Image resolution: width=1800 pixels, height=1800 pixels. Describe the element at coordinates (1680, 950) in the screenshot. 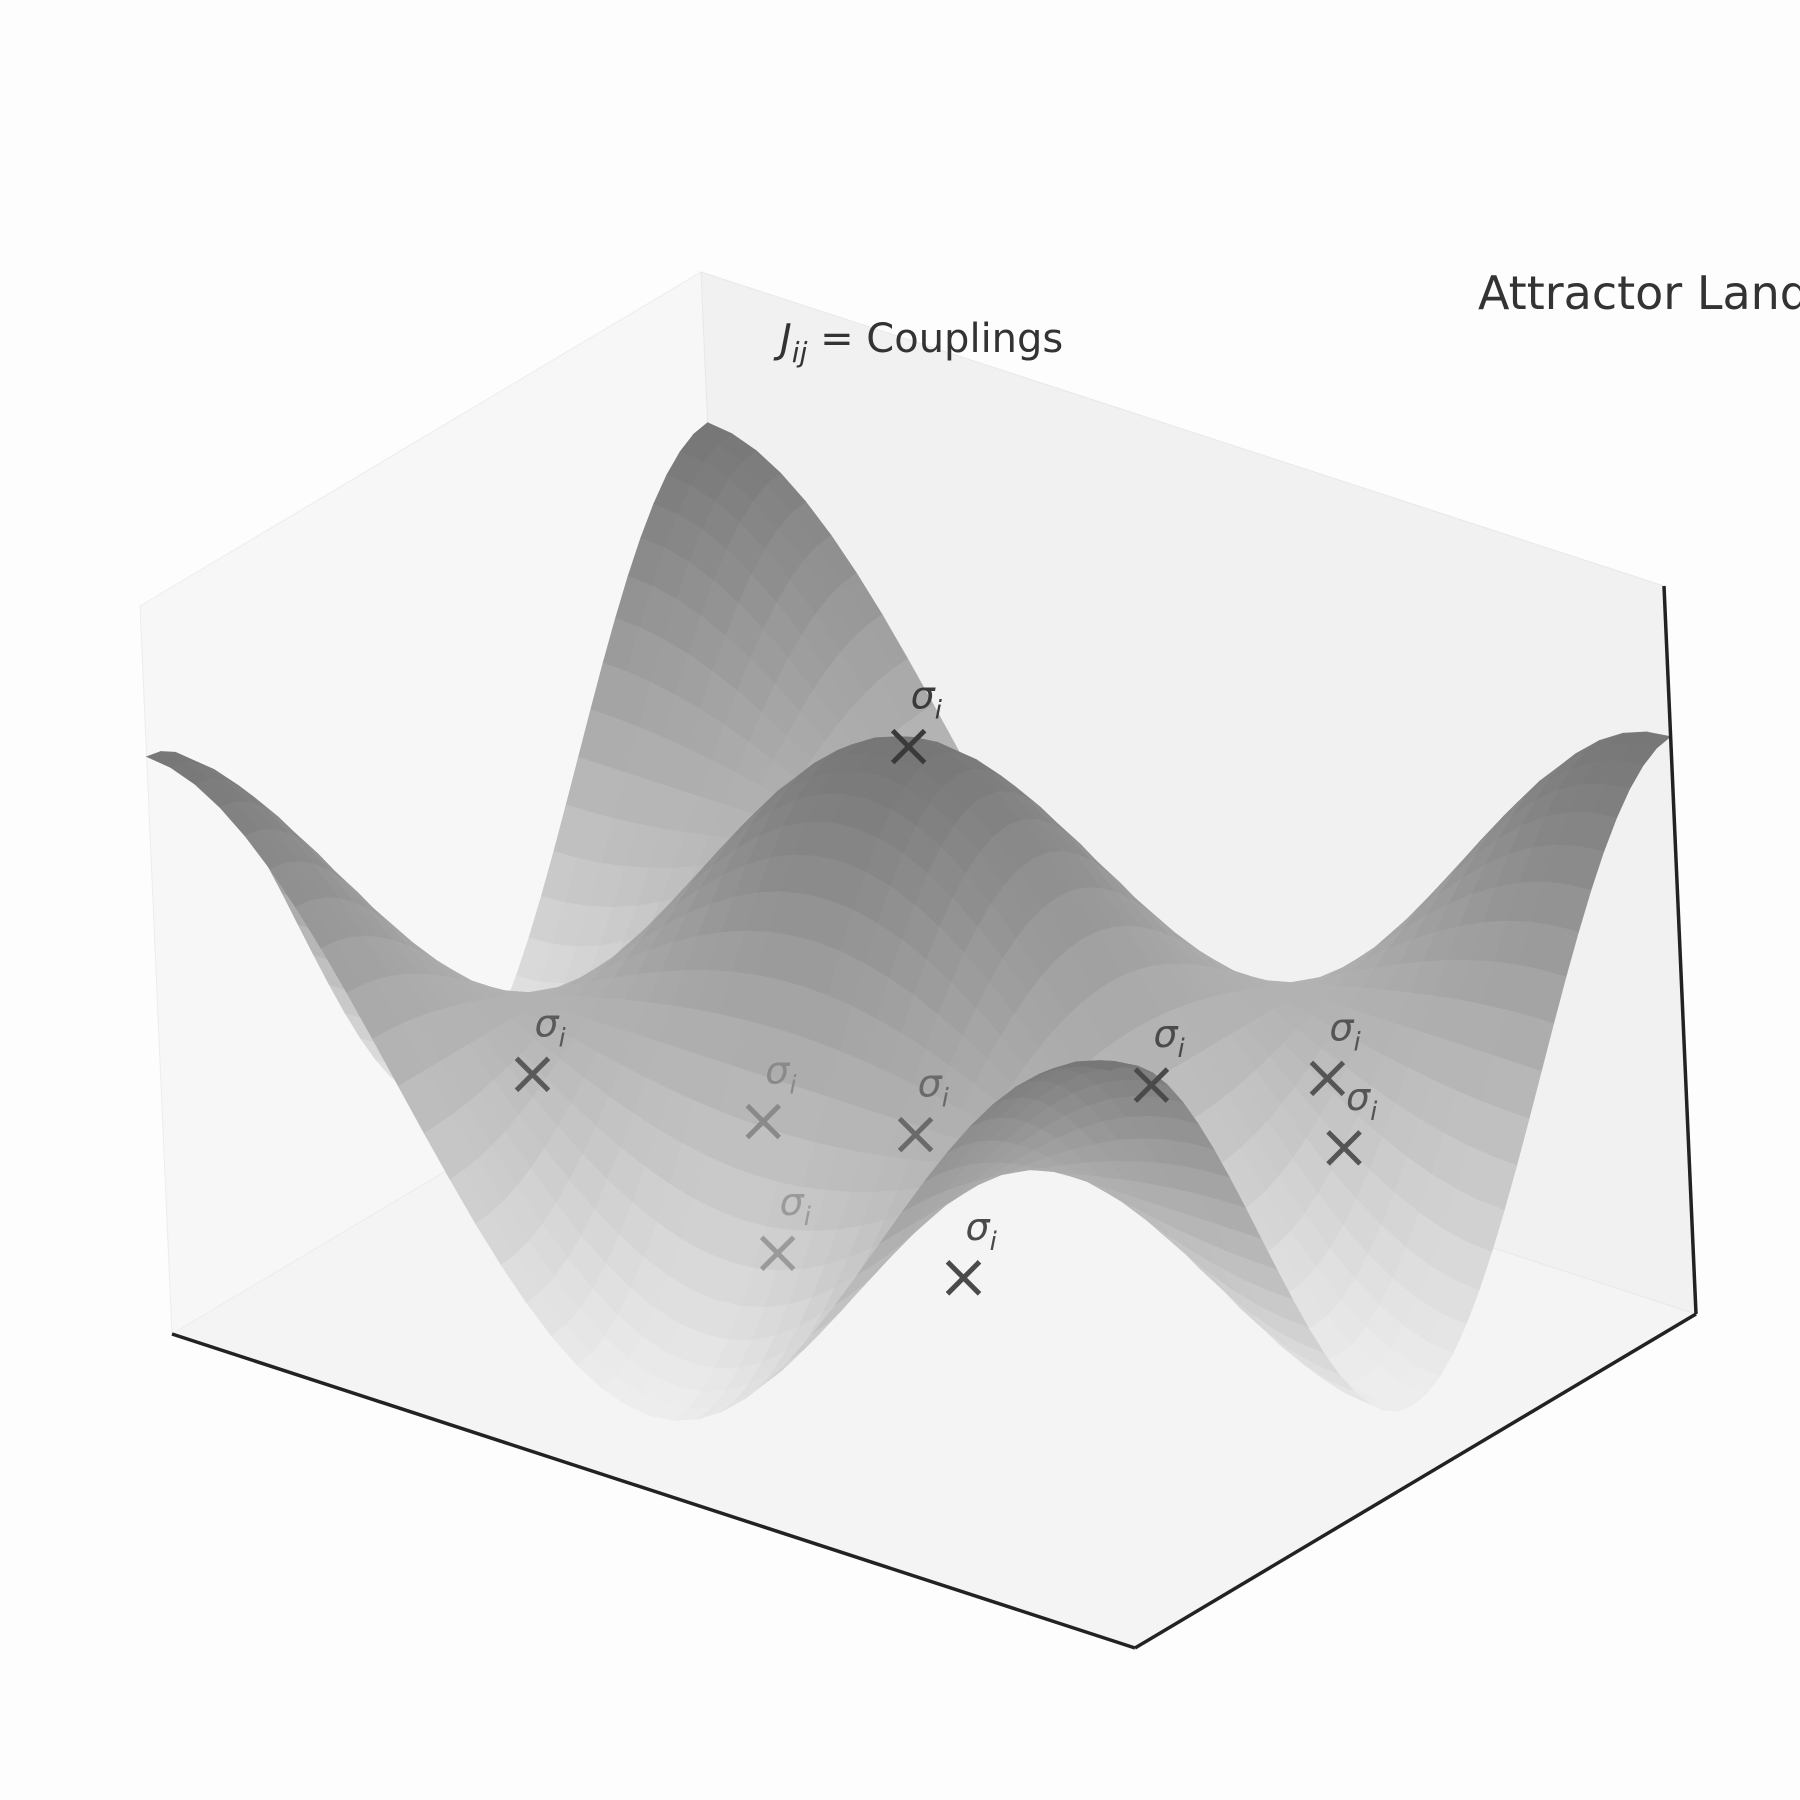

I see `z-axis-line` at that location.